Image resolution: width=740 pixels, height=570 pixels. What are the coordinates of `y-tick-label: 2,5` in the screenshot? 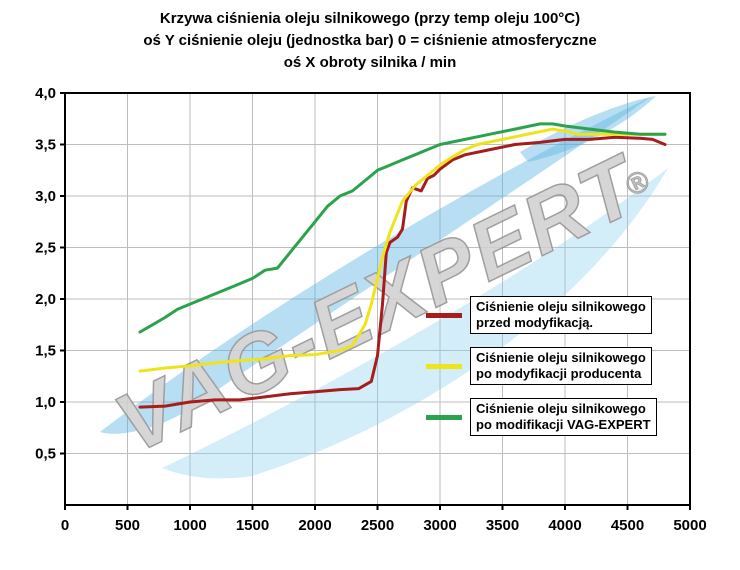 It's located at (45, 248).